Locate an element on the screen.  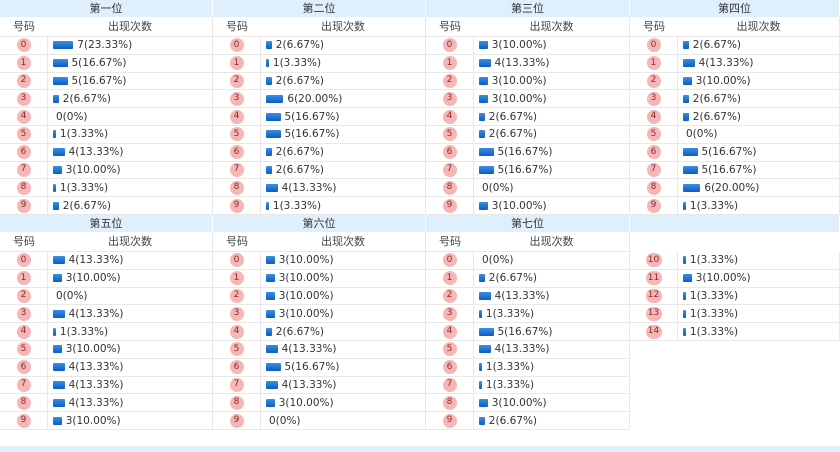
frequency-row: 4 2(6.67%) is located at coordinates (528, 117).